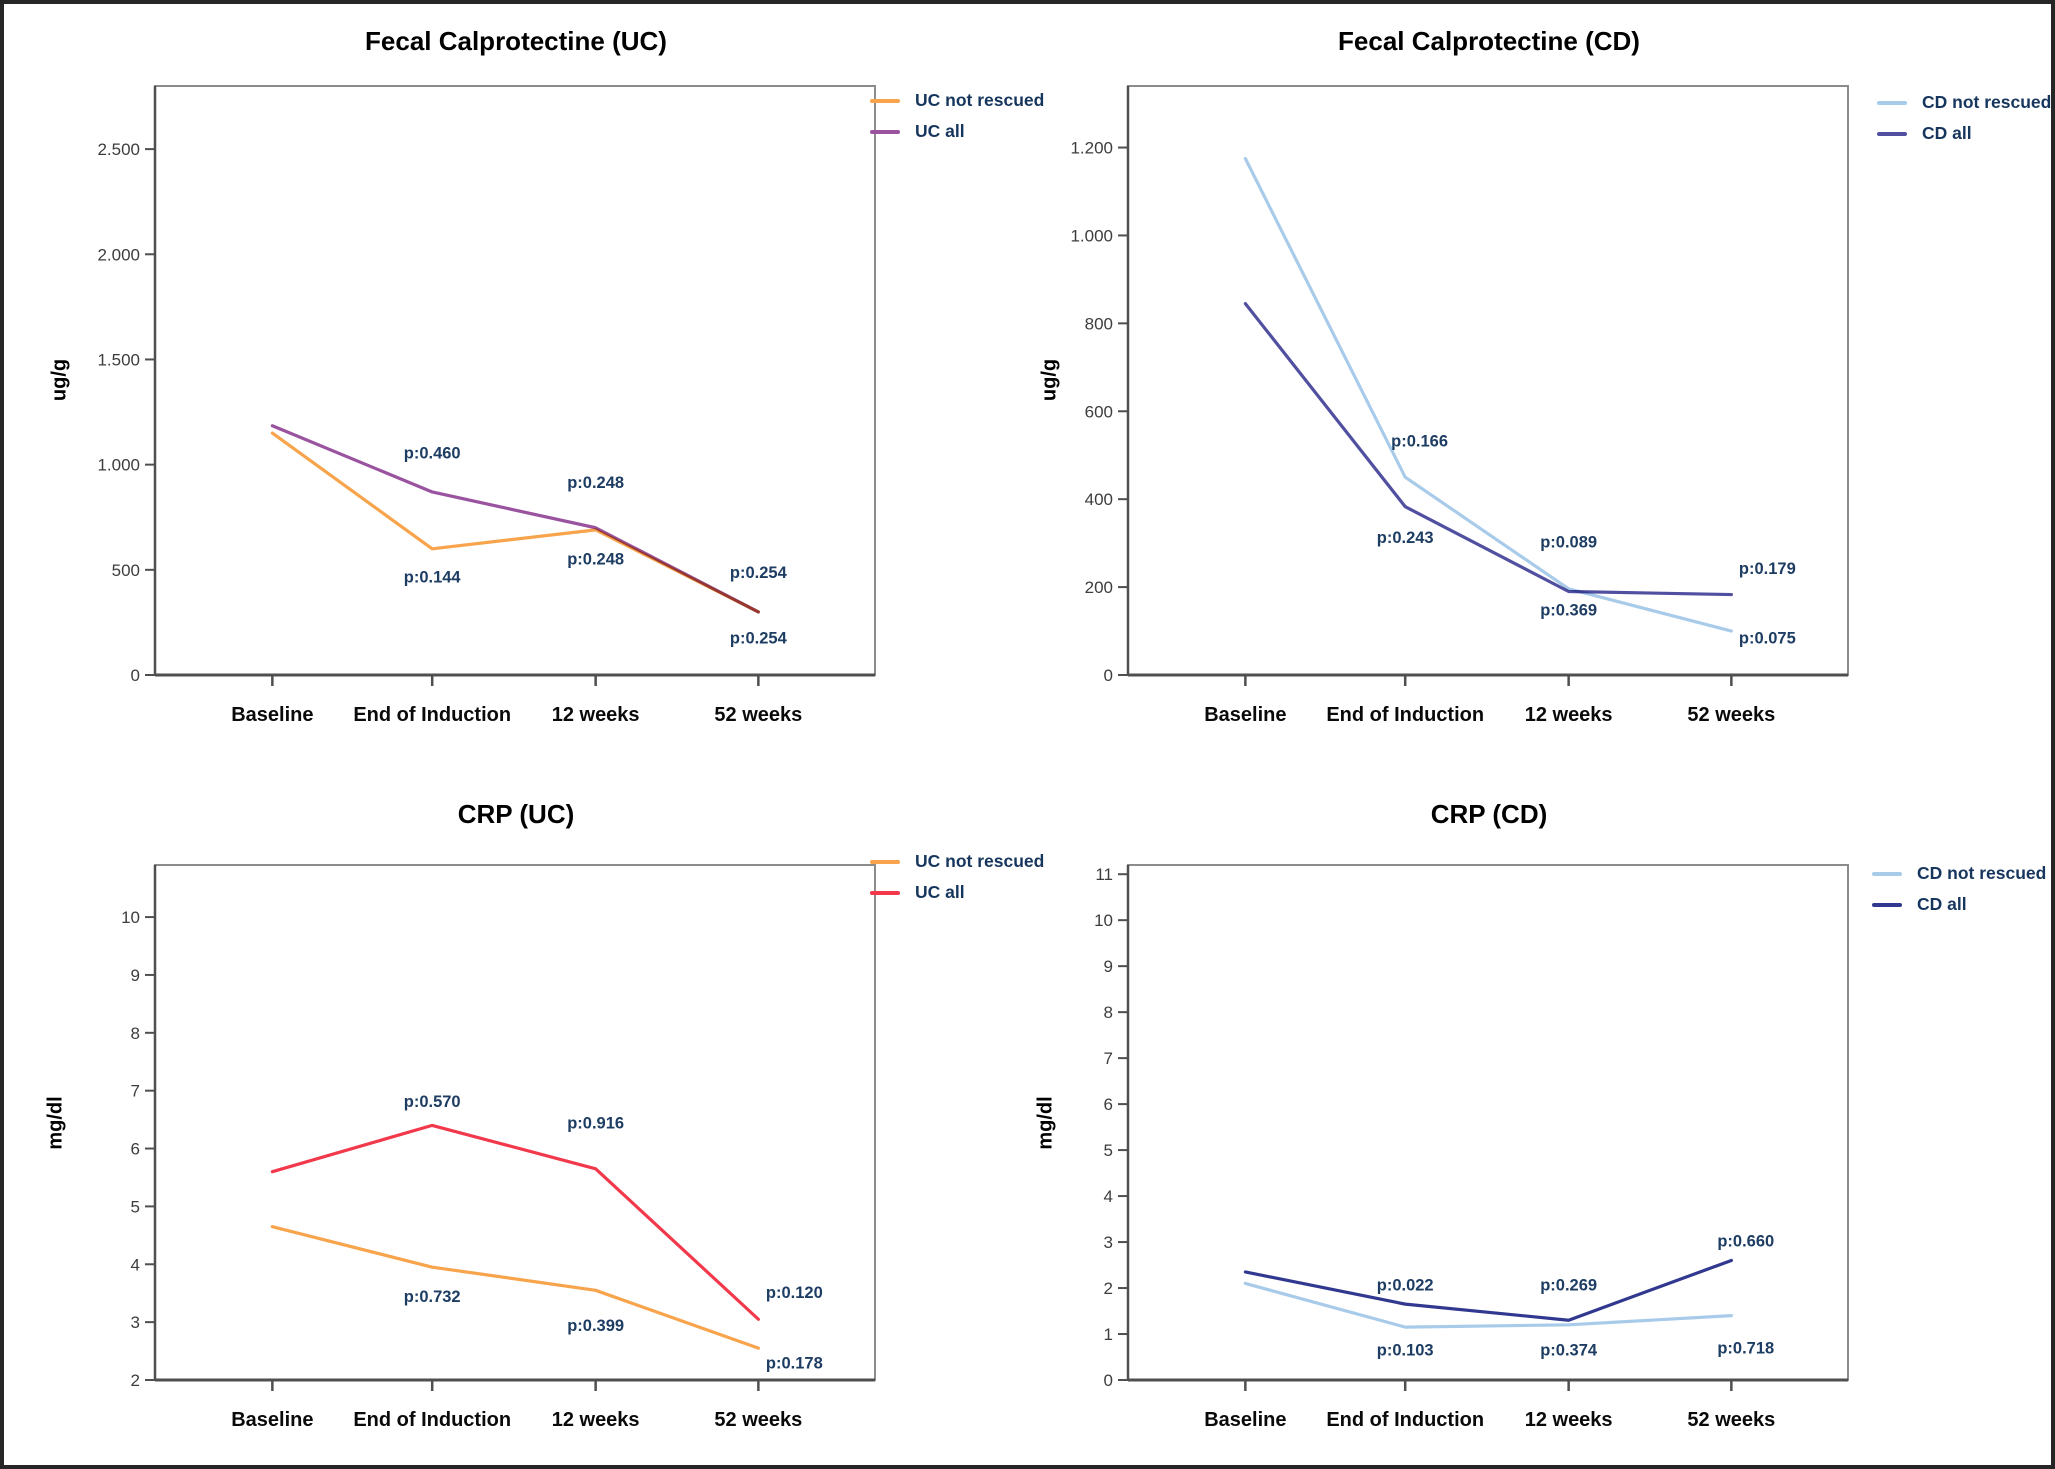 The image size is (2055, 1469). What do you see at coordinates (432, 1102) in the screenshot?
I see `p-value-annotation: p:0.570` at bounding box center [432, 1102].